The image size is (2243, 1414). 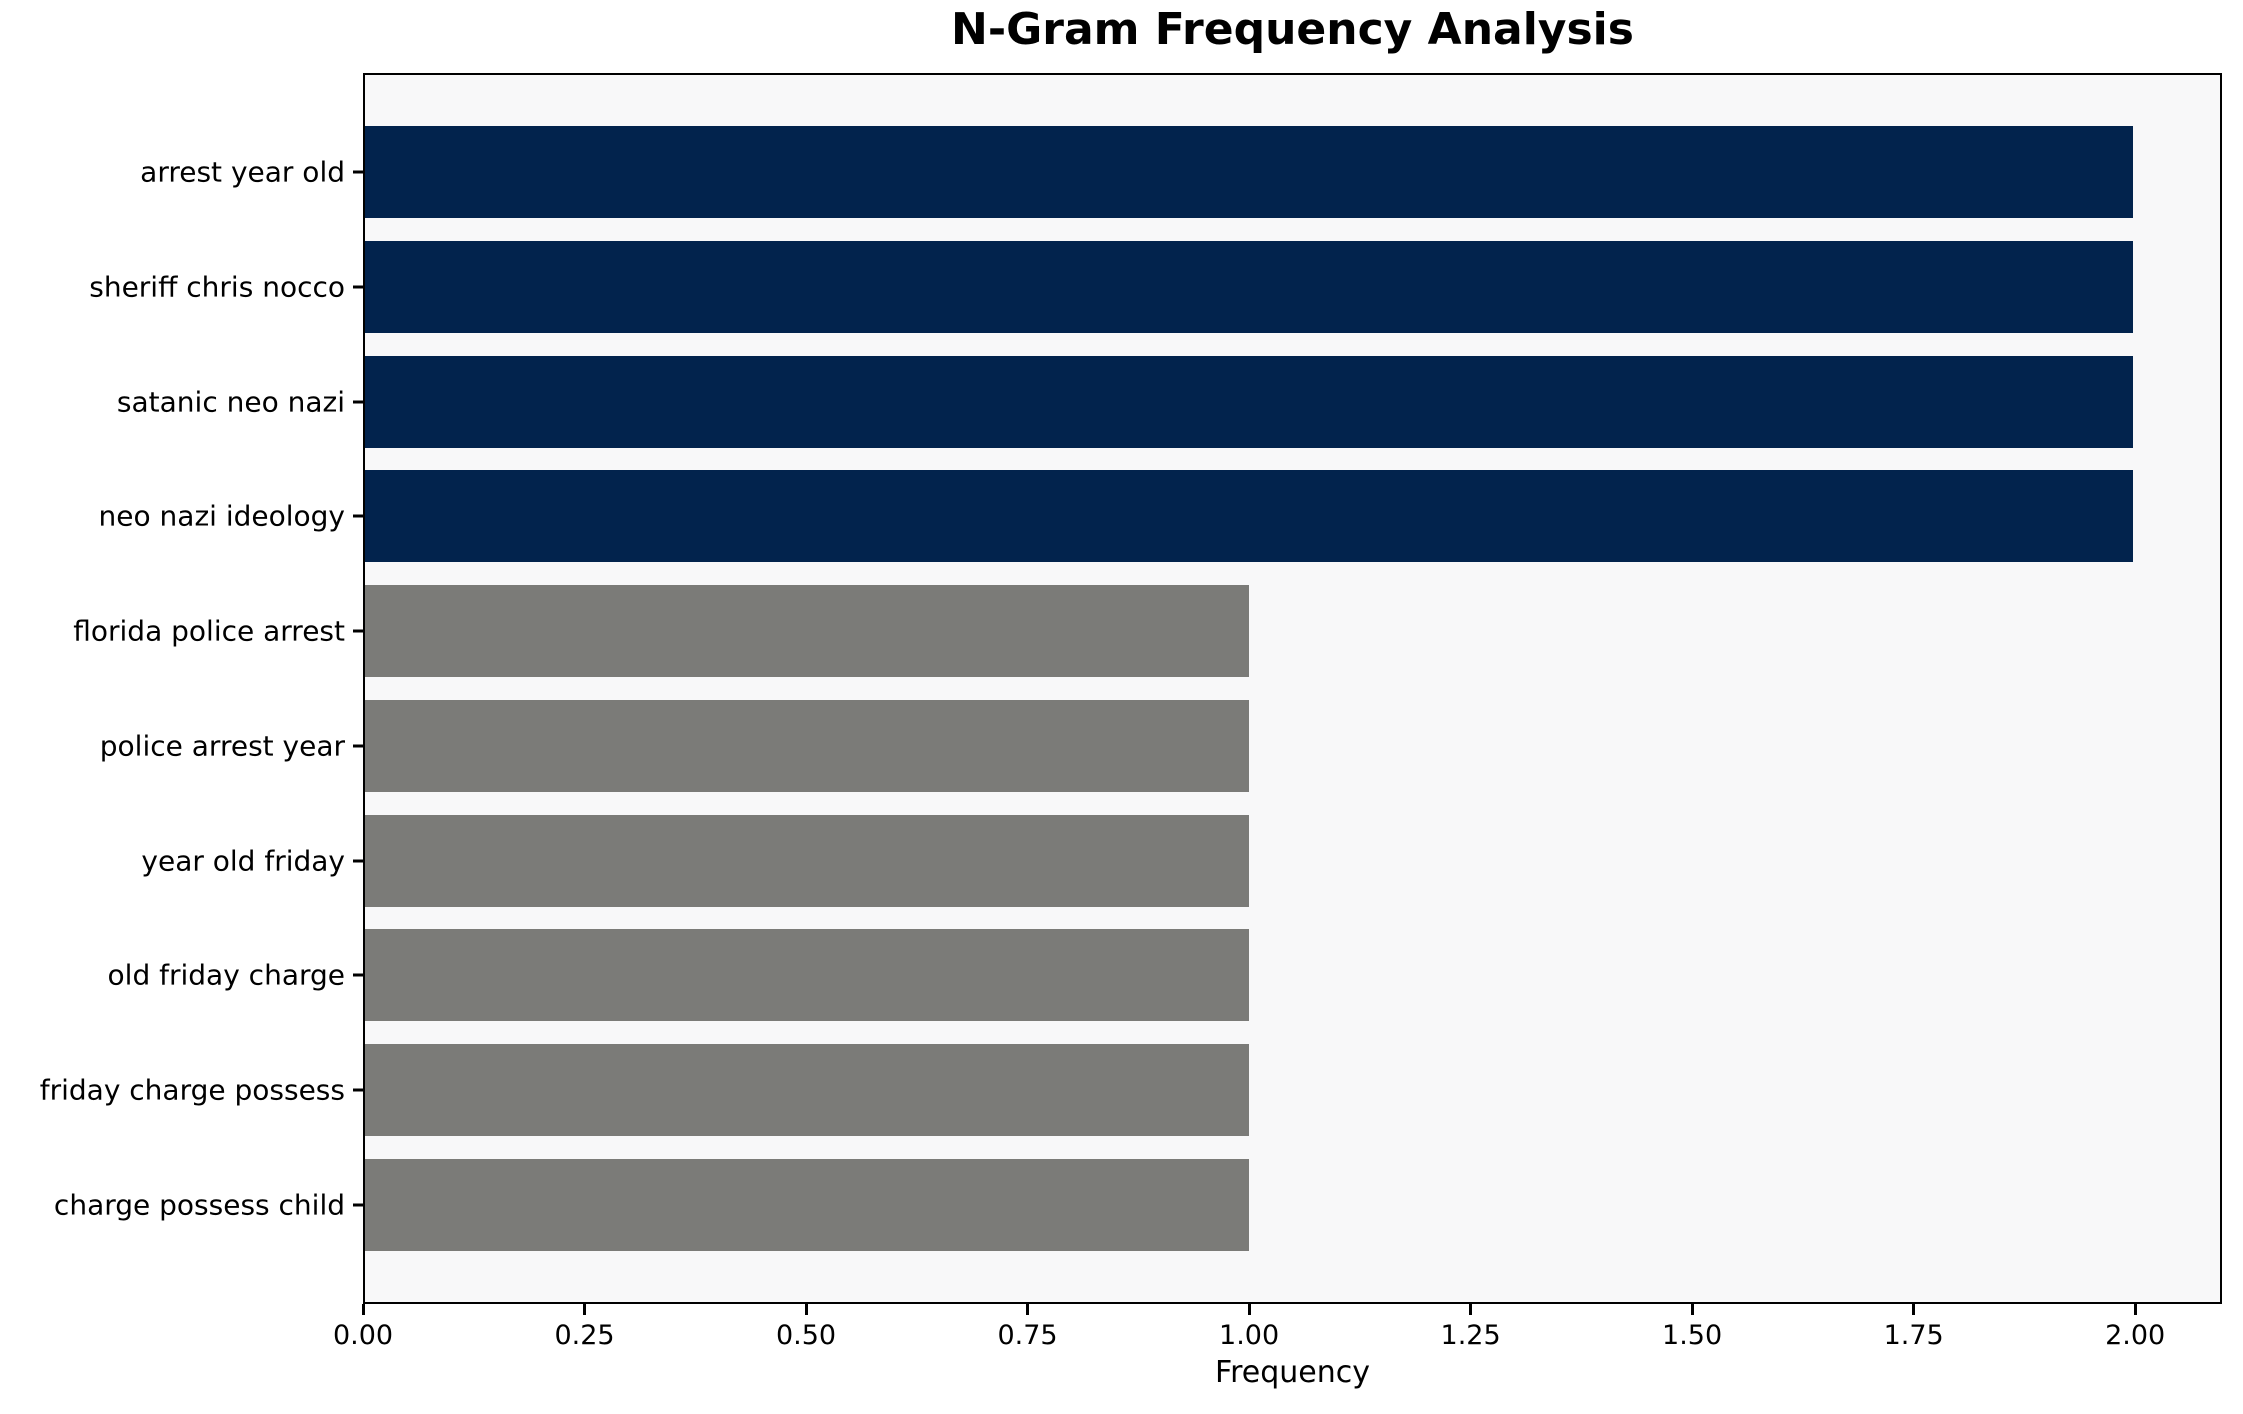 What do you see at coordinates (209, 631) in the screenshot?
I see `y-tick-label: florida police arrest` at bounding box center [209, 631].